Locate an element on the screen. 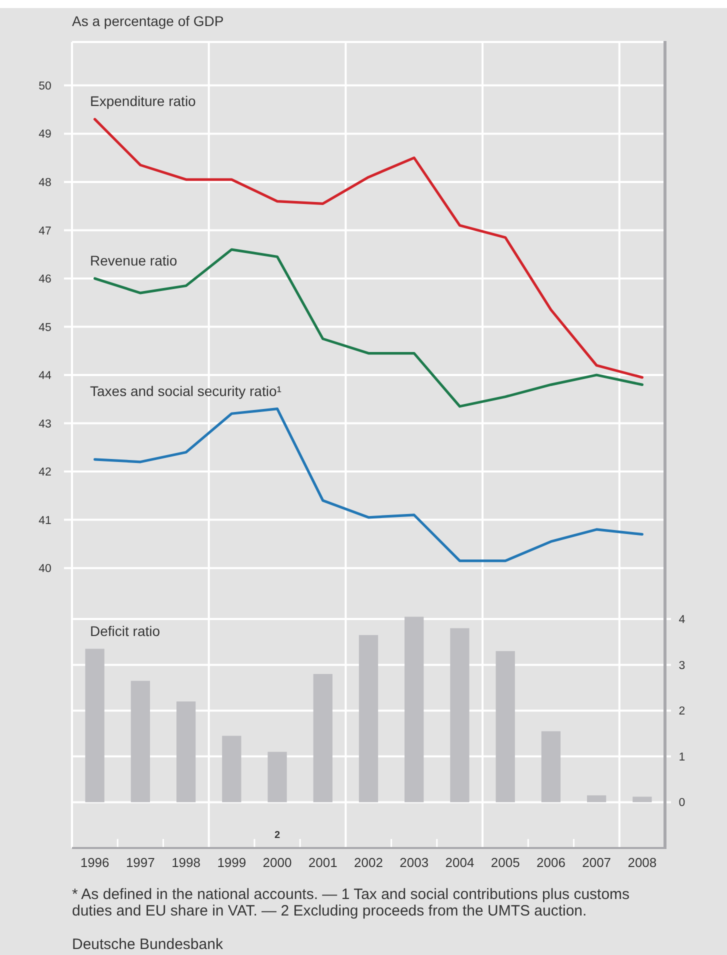 Image resolution: width=727 pixels, height=955 pixels. x-tick-label: 2004 is located at coordinates (459, 862).